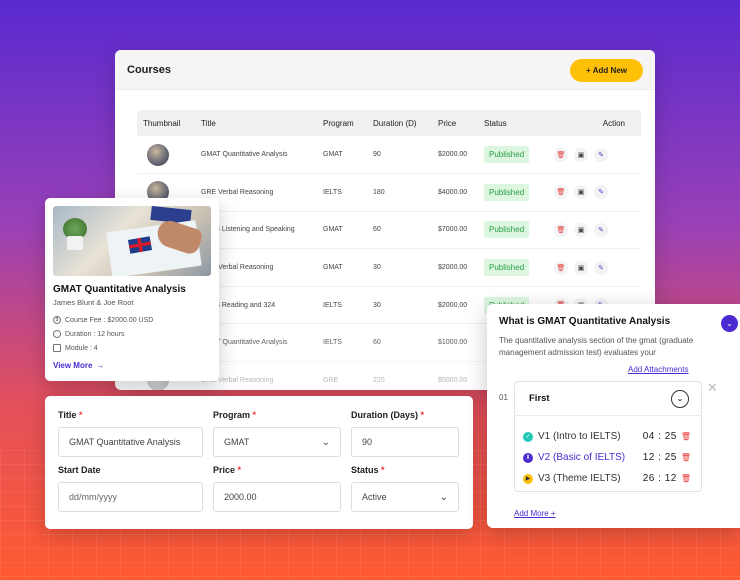 This screenshot has height=580, width=740. What do you see at coordinates (70, 415) in the screenshot?
I see `title-label: Title *` at bounding box center [70, 415].